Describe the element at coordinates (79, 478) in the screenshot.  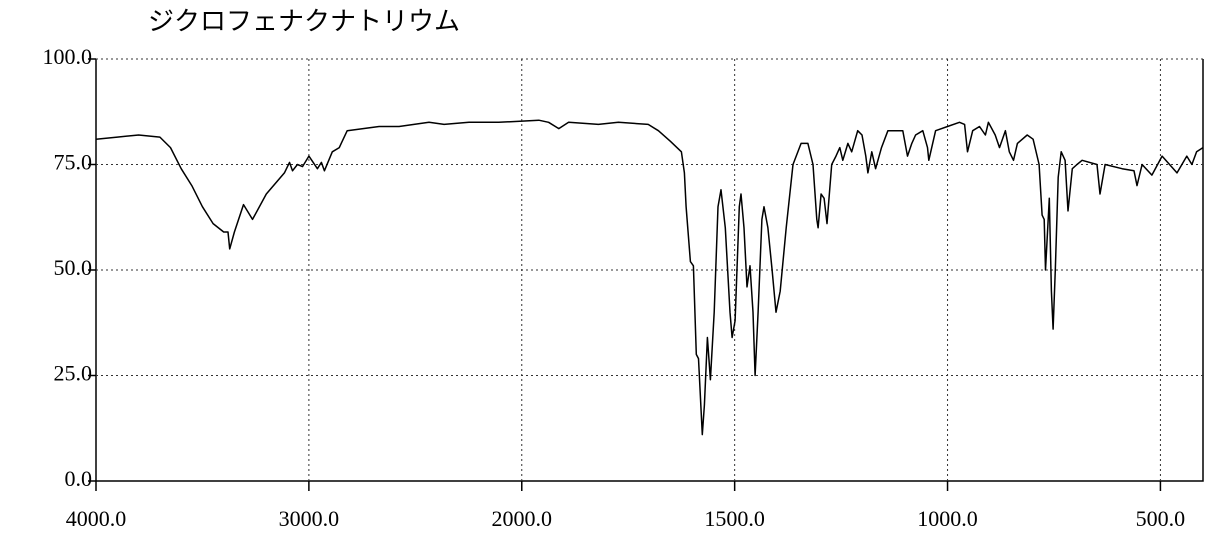
I see `y-tick-label: 0.0` at that location.